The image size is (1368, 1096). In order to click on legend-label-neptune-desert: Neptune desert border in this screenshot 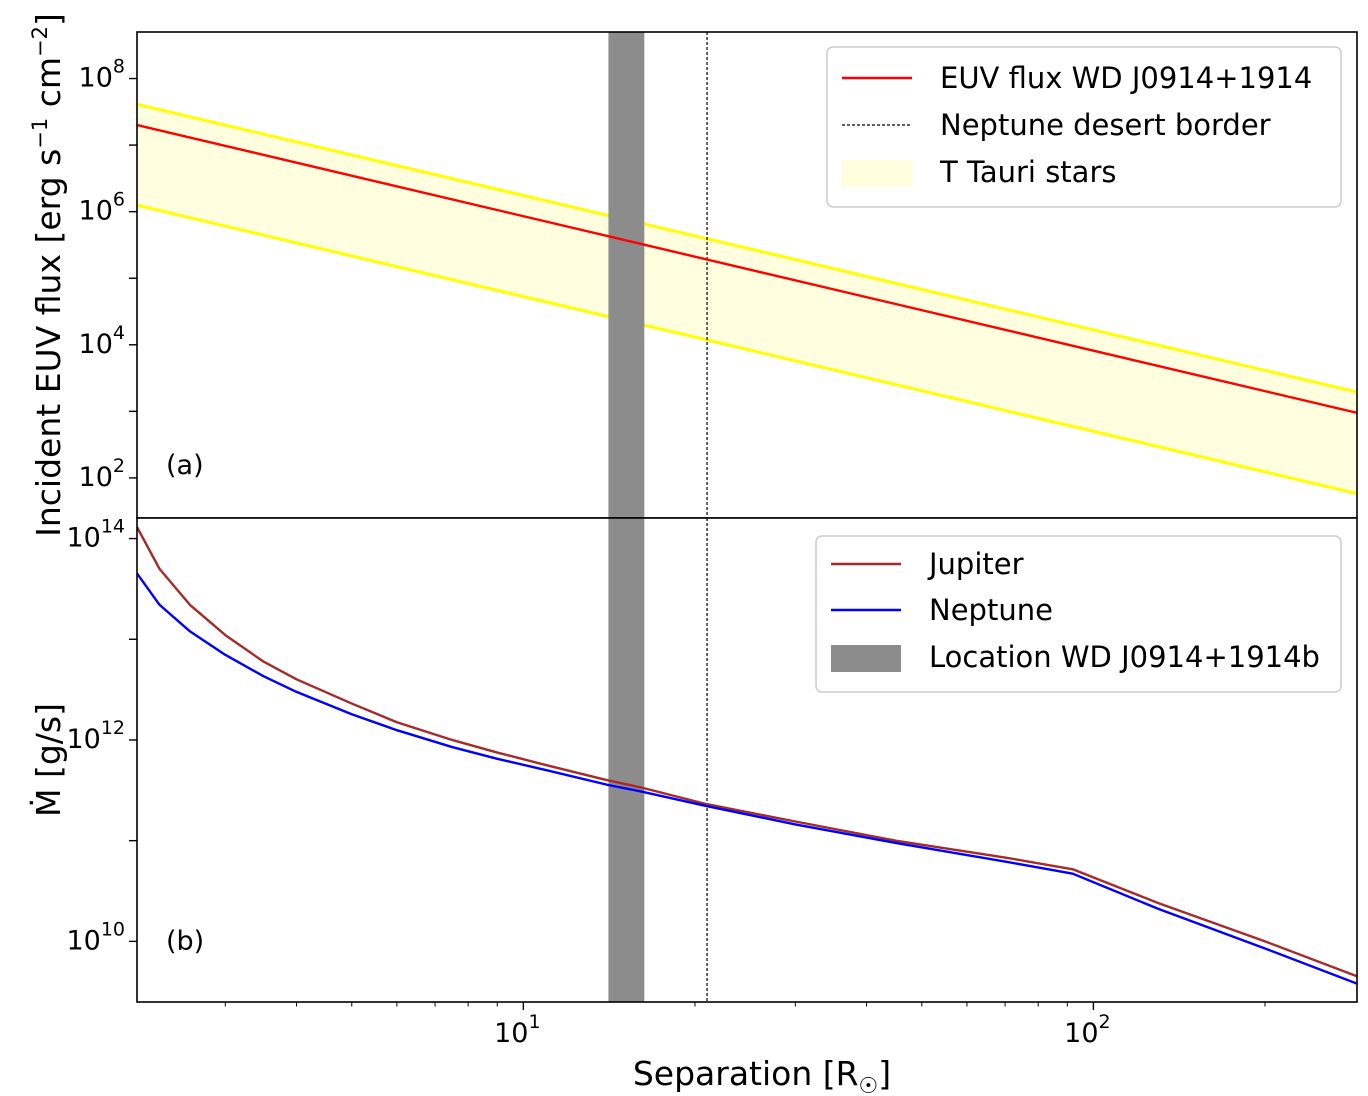, I will do `click(1105, 125)`.